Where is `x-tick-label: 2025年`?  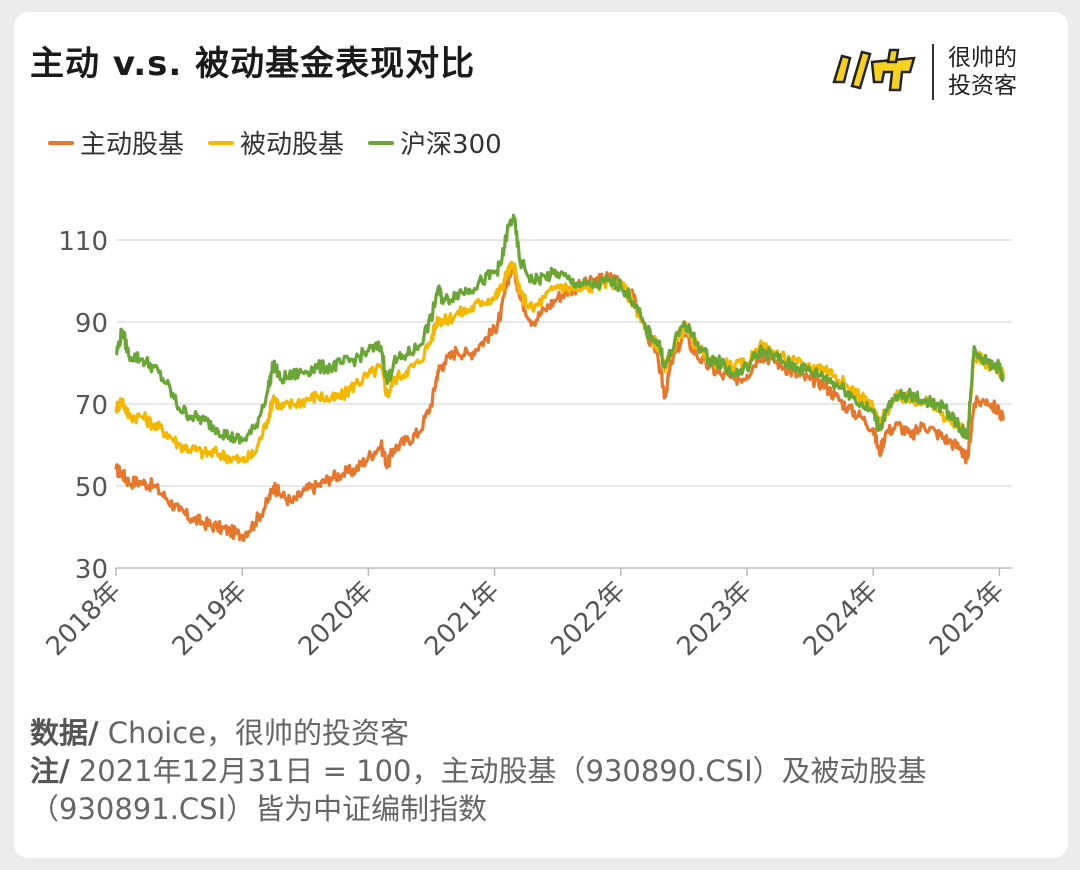 x-tick-label: 2025年 is located at coordinates (967, 619).